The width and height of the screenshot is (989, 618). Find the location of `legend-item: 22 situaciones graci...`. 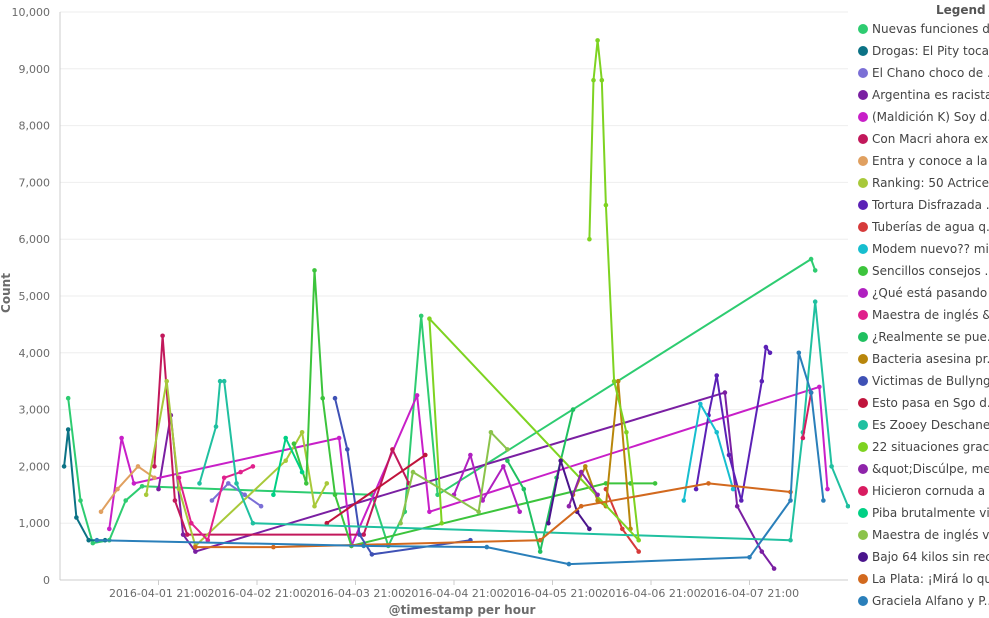

legend-item: 22 situaciones graci... is located at coordinates (923, 447).